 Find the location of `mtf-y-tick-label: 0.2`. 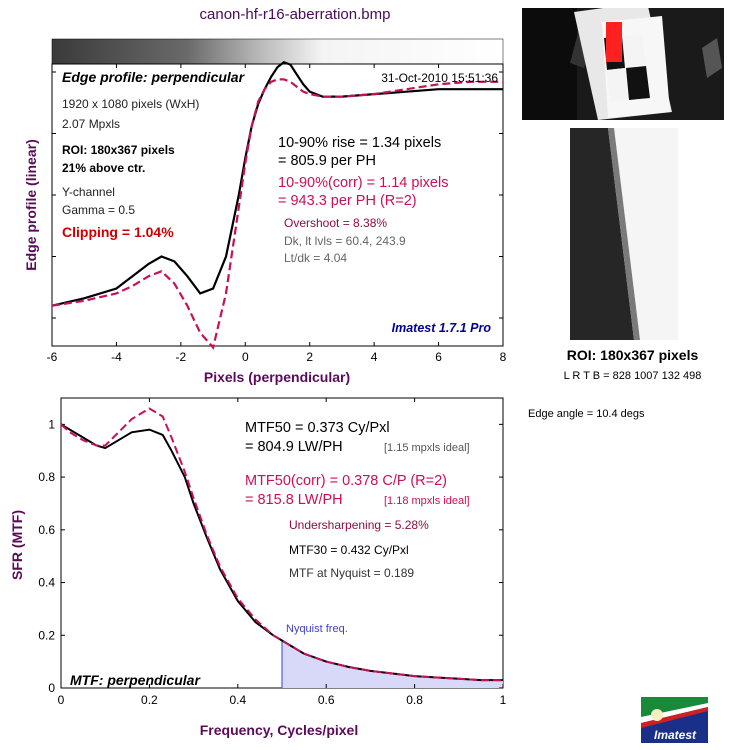

mtf-y-tick-label: 0.2 is located at coordinates (46, 635).